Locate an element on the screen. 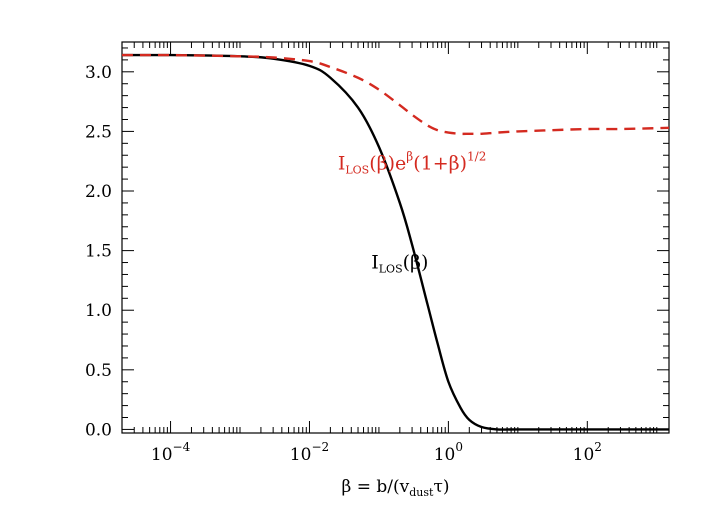 This screenshot has width=706, height=514. x-tick-label: 10² is located at coordinates (587, 452).